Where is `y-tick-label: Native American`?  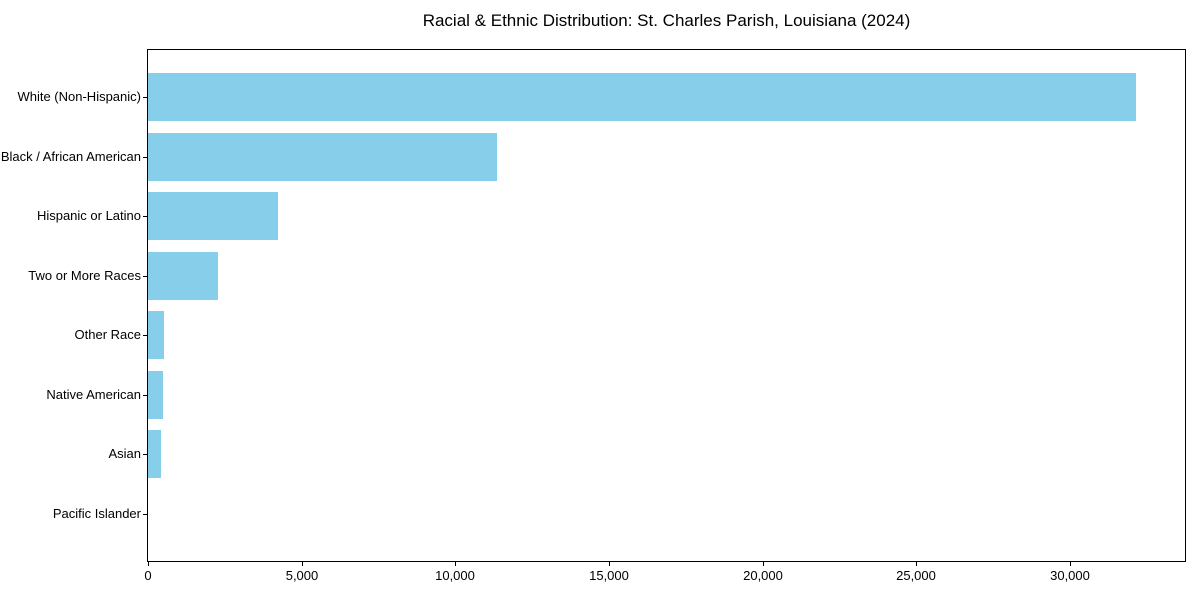
y-tick-label: Native American is located at coordinates (93, 394).